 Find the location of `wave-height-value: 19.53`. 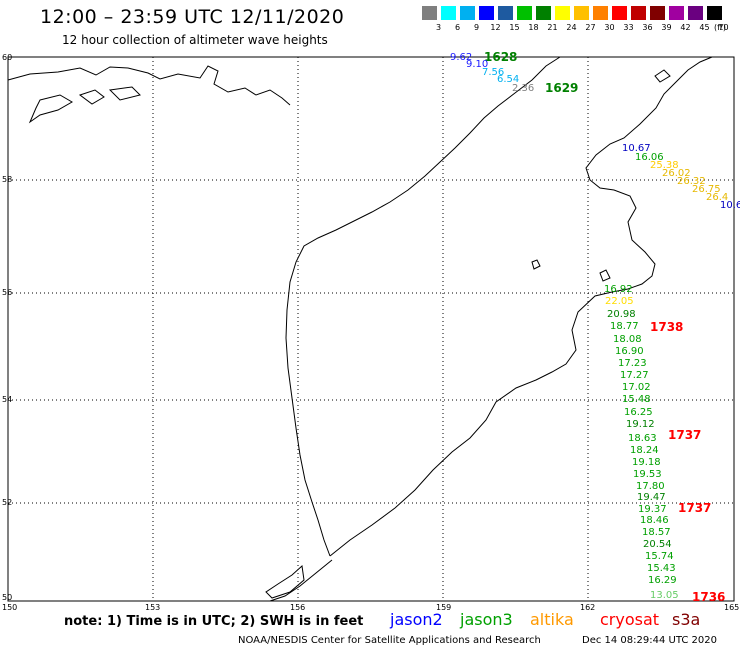

wave-height-value: 19.53 is located at coordinates (647, 474).